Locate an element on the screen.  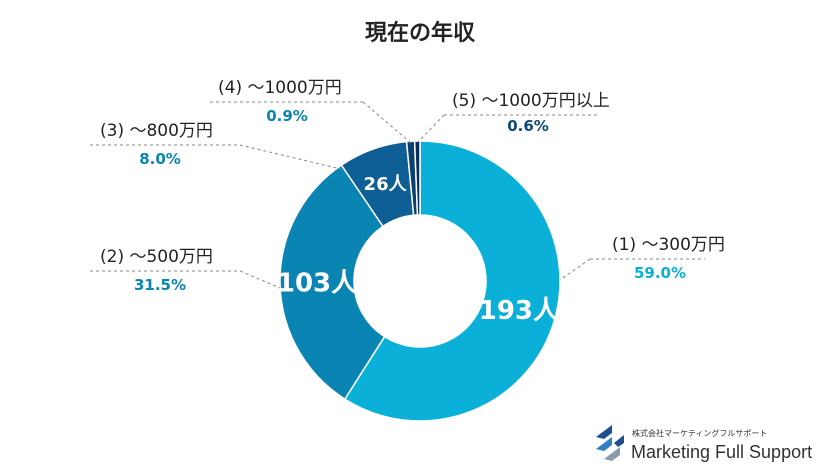
brand-name: Marketing Full Support is located at coordinates (721, 452).